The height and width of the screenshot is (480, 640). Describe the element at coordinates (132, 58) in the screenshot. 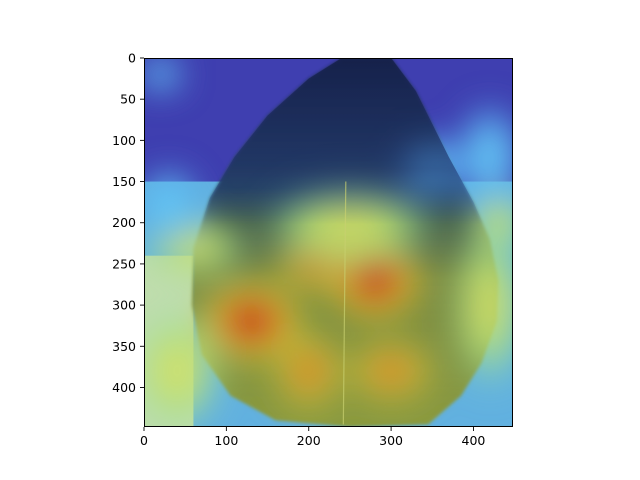

I see `y-tick-label: 0` at that location.